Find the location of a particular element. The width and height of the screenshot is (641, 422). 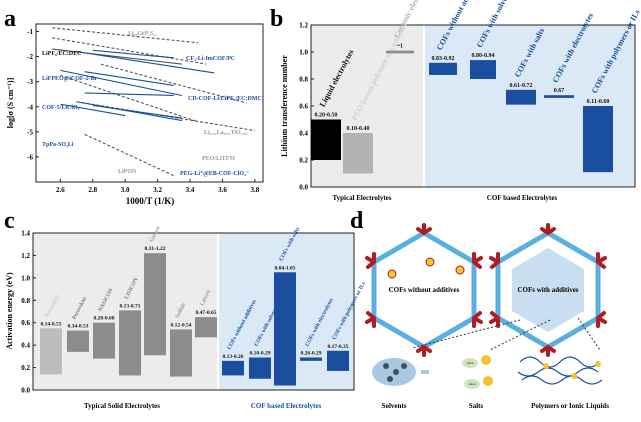

hexagon-frame-left is located at coordinates (424, 290).